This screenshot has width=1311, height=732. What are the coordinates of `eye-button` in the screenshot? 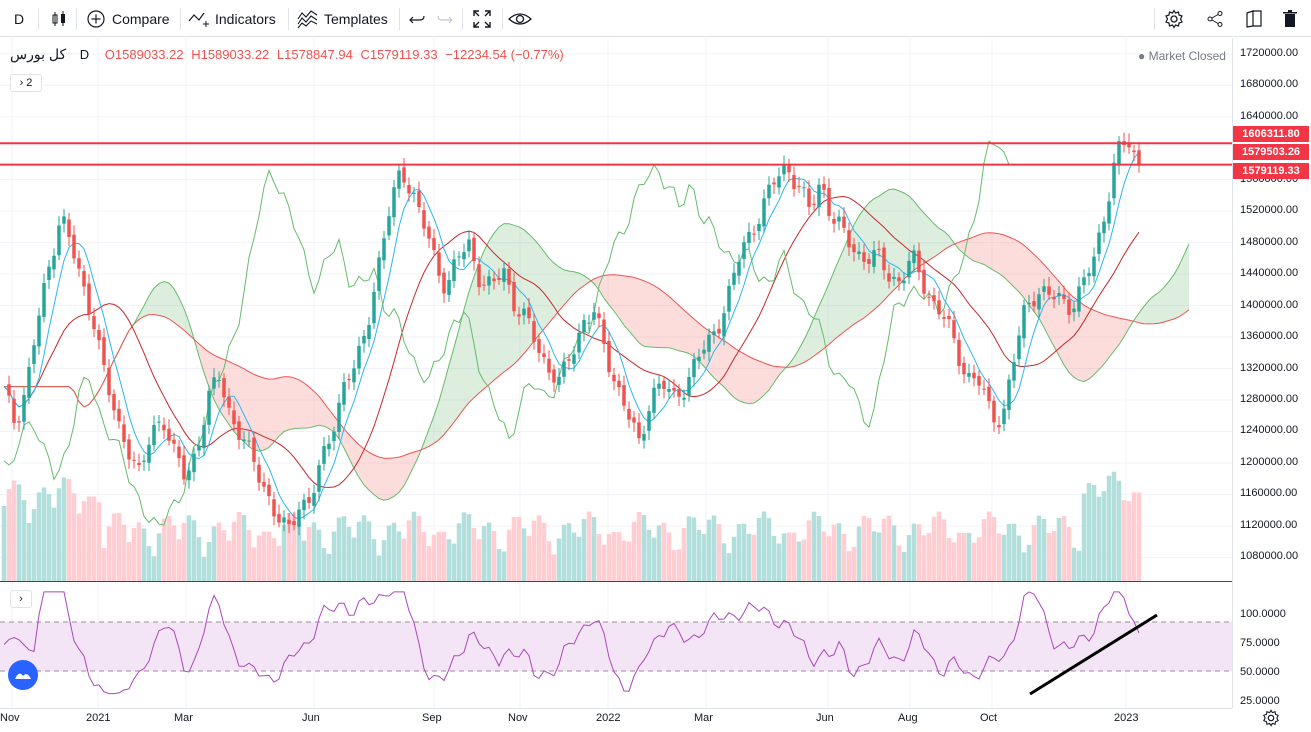 It's located at (520, 18).